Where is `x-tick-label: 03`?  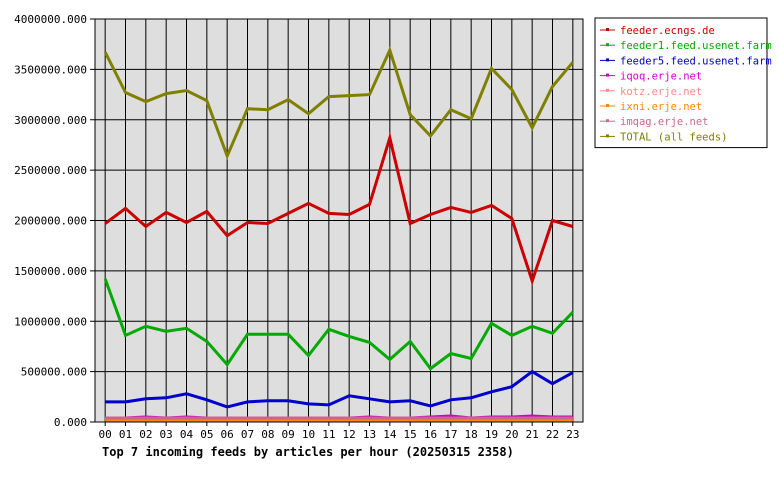 x-tick-label: 03 is located at coordinates (166, 434).